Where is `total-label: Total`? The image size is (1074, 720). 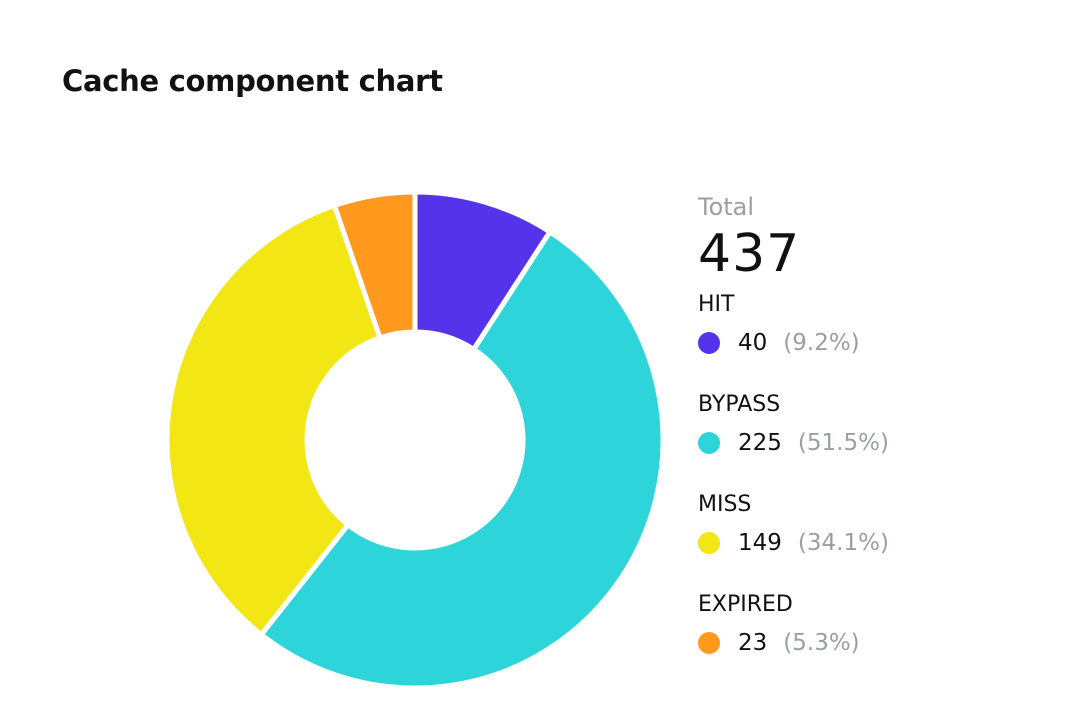 total-label: Total is located at coordinates (726, 207).